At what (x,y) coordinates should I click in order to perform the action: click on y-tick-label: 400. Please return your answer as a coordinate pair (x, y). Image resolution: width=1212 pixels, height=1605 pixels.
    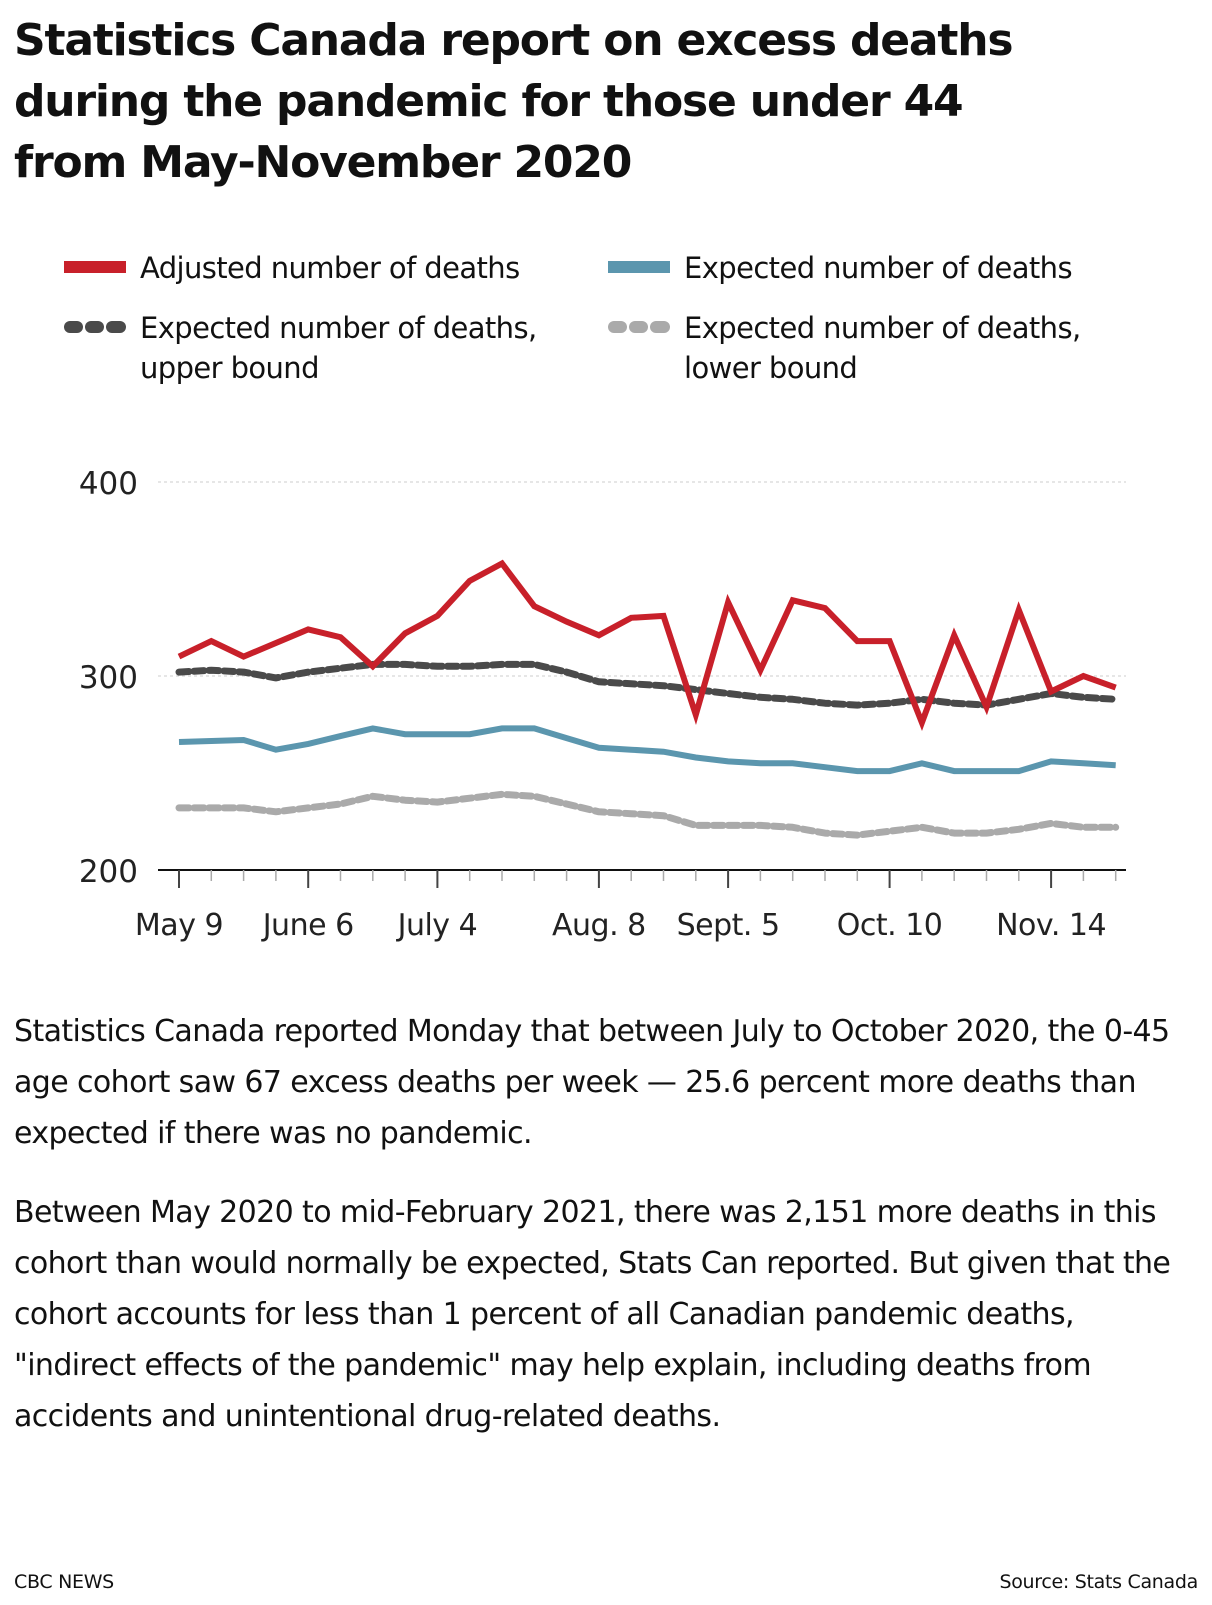
    Looking at the image, I should click on (108, 484).